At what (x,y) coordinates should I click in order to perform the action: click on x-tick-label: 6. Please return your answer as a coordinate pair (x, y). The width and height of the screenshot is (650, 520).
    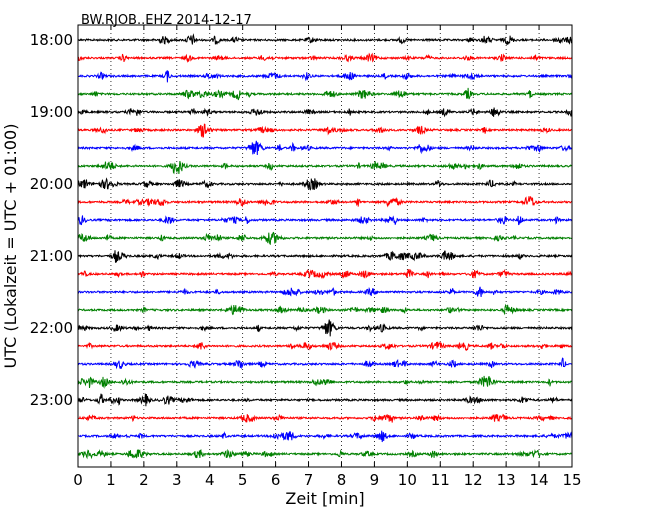
    Looking at the image, I should click on (276, 480).